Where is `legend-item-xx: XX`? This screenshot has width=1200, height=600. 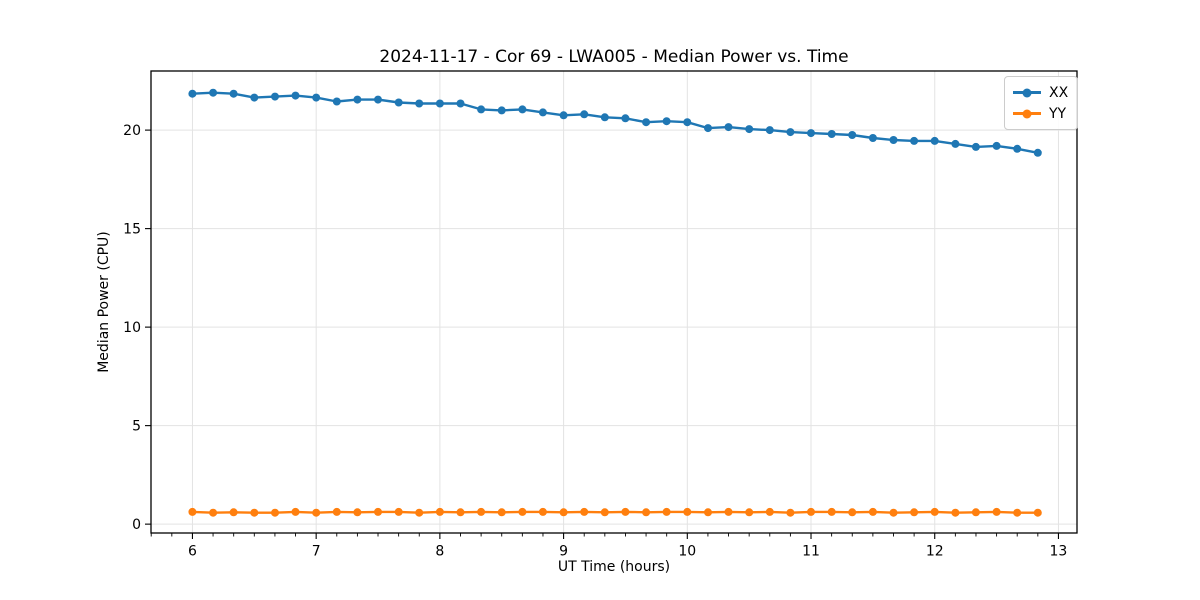 legend-item-xx: XX is located at coordinates (1040, 92).